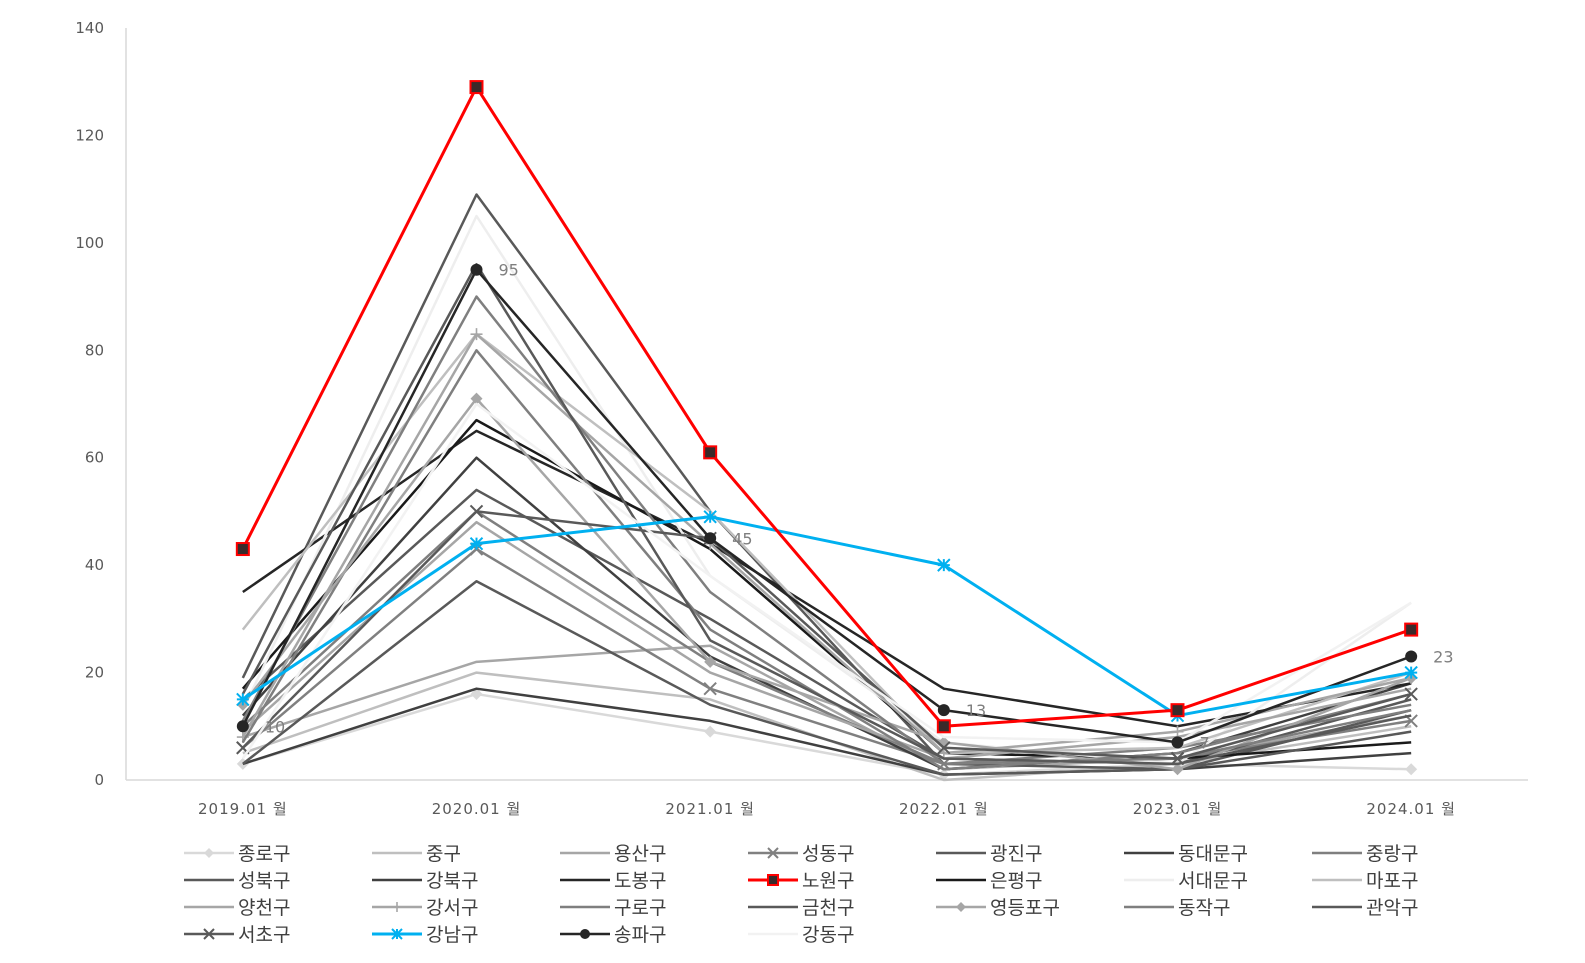 The width and height of the screenshot is (1585, 963). Describe the element at coordinates (1392, 908) in the screenshot. I see `legend-label: 관악구` at that location.